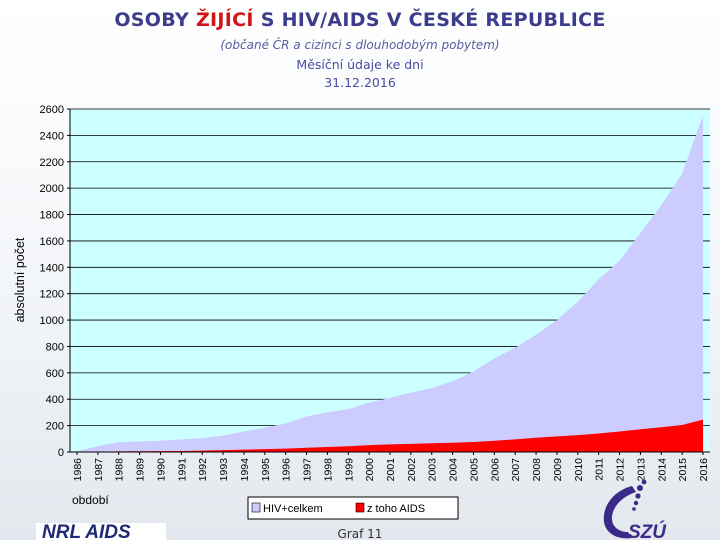 Image resolution: width=720 pixels, height=541 pixels. I want to click on y-tick-label: 2400, so click(52, 136).